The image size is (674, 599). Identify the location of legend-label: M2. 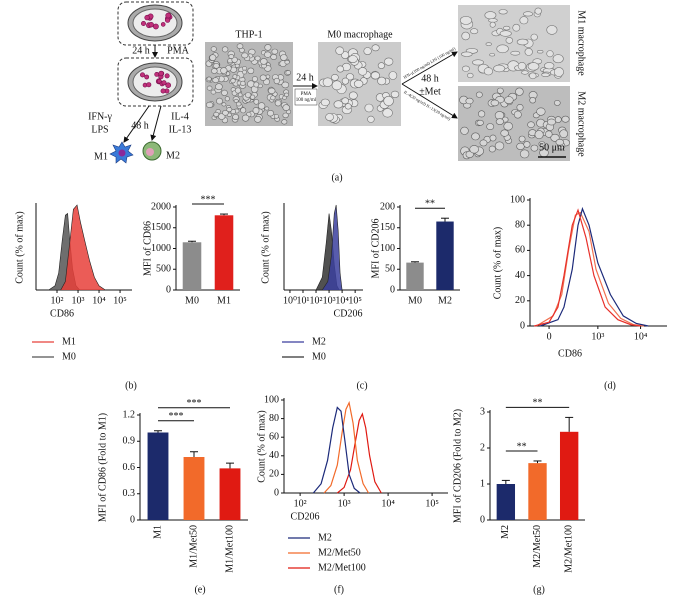
(325, 537).